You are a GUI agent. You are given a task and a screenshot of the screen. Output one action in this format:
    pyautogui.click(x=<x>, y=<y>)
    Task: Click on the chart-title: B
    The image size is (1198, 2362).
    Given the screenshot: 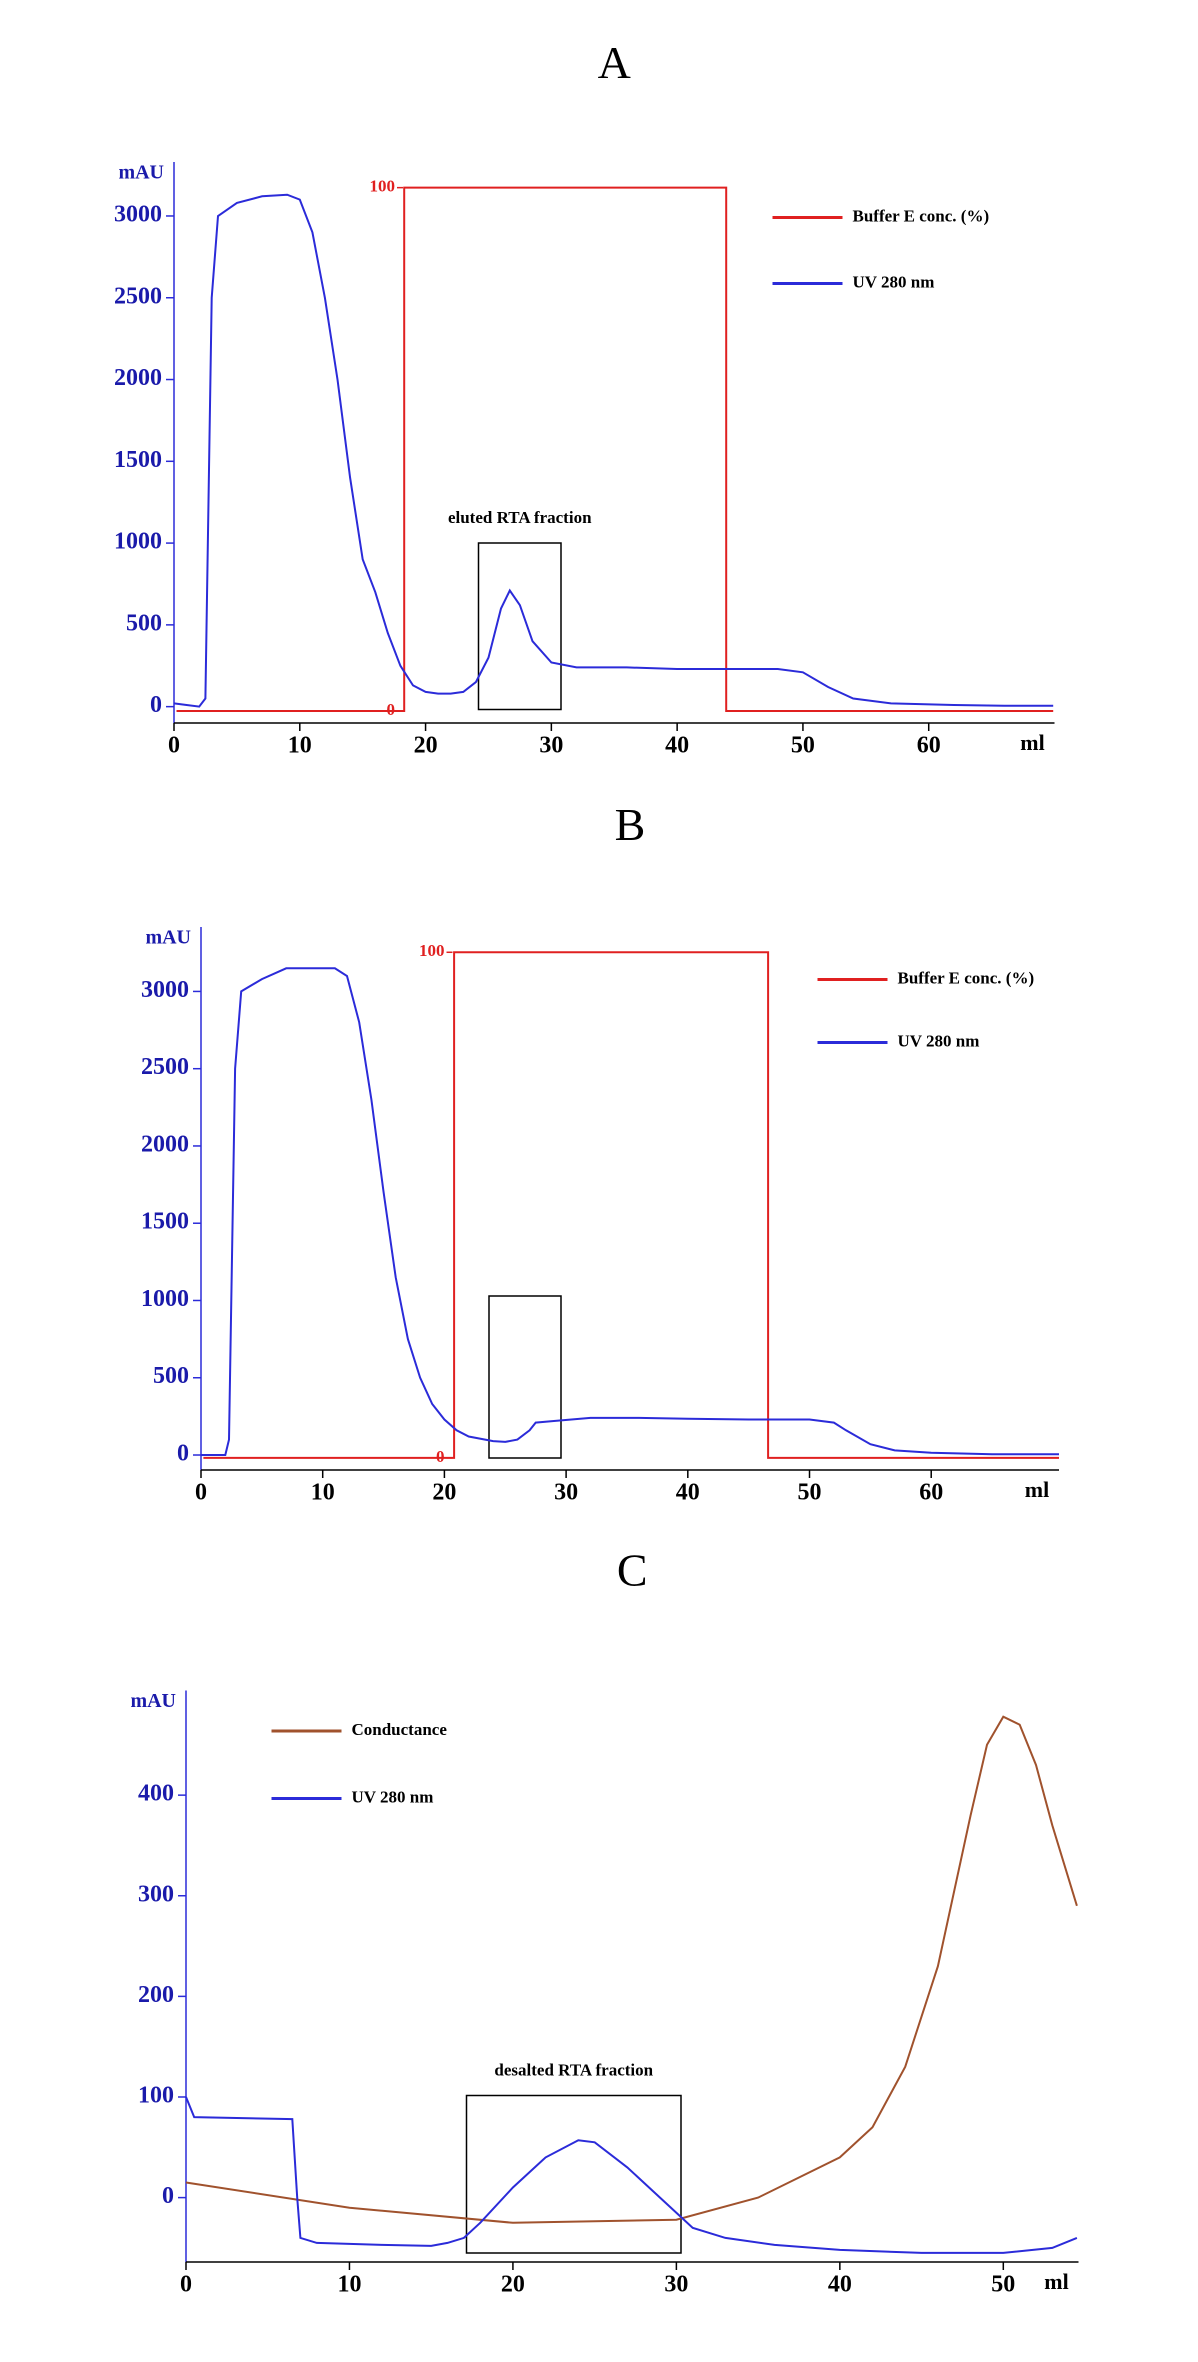 What is the action you would take?
    pyautogui.click(x=630, y=824)
    